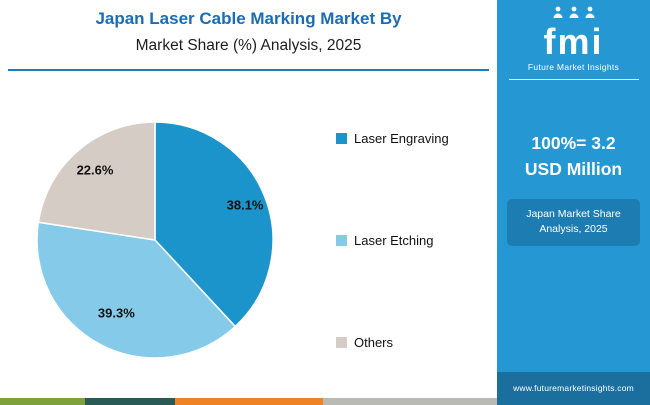 The width and height of the screenshot is (650, 405). What do you see at coordinates (136, 290) in the screenshot?
I see `pie-slice-laser-etching` at bounding box center [136, 290].